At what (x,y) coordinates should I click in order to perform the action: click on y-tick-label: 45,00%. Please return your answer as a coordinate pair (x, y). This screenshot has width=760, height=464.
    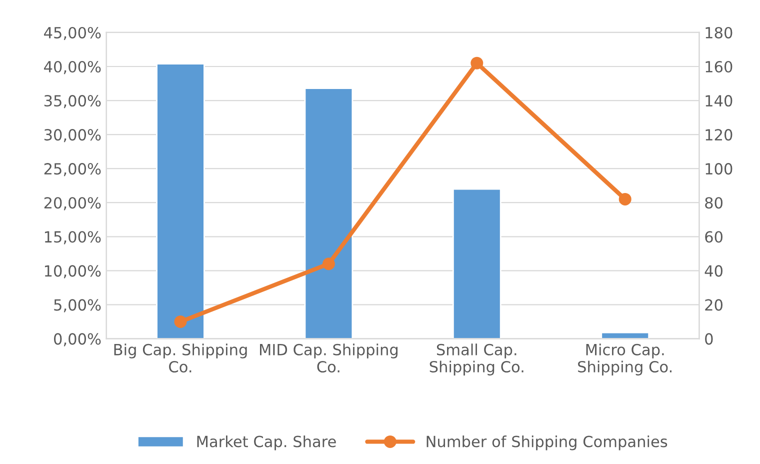
    Looking at the image, I should click on (72, 33).